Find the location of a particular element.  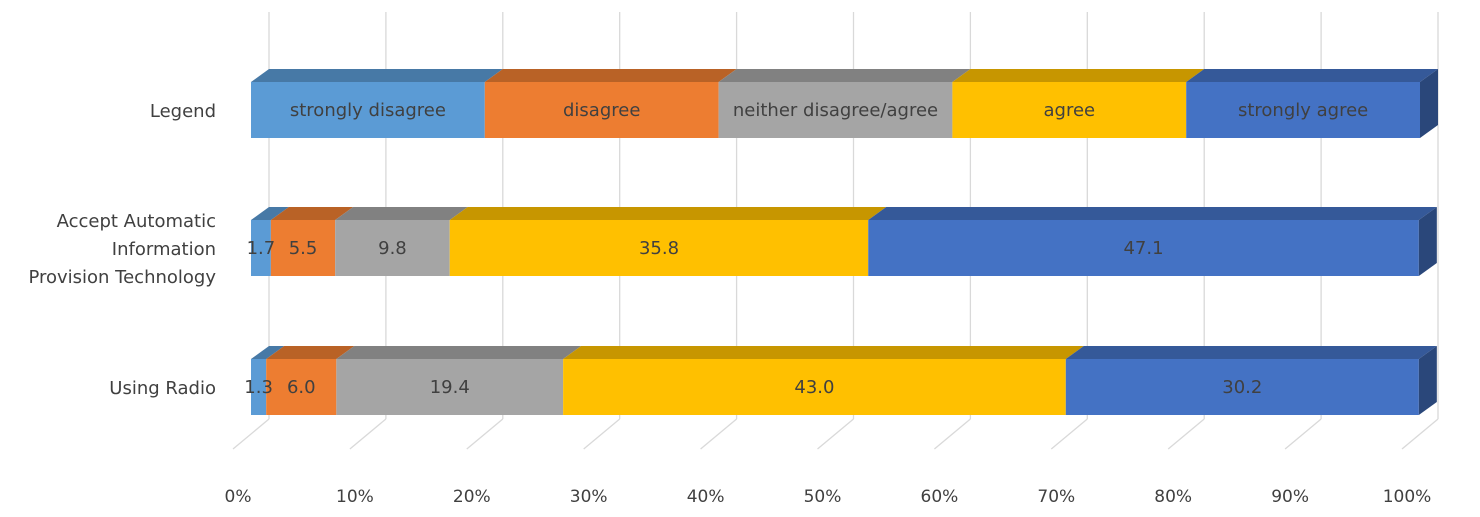

data-label: 30.2 is located at coordinates (1242, 387).